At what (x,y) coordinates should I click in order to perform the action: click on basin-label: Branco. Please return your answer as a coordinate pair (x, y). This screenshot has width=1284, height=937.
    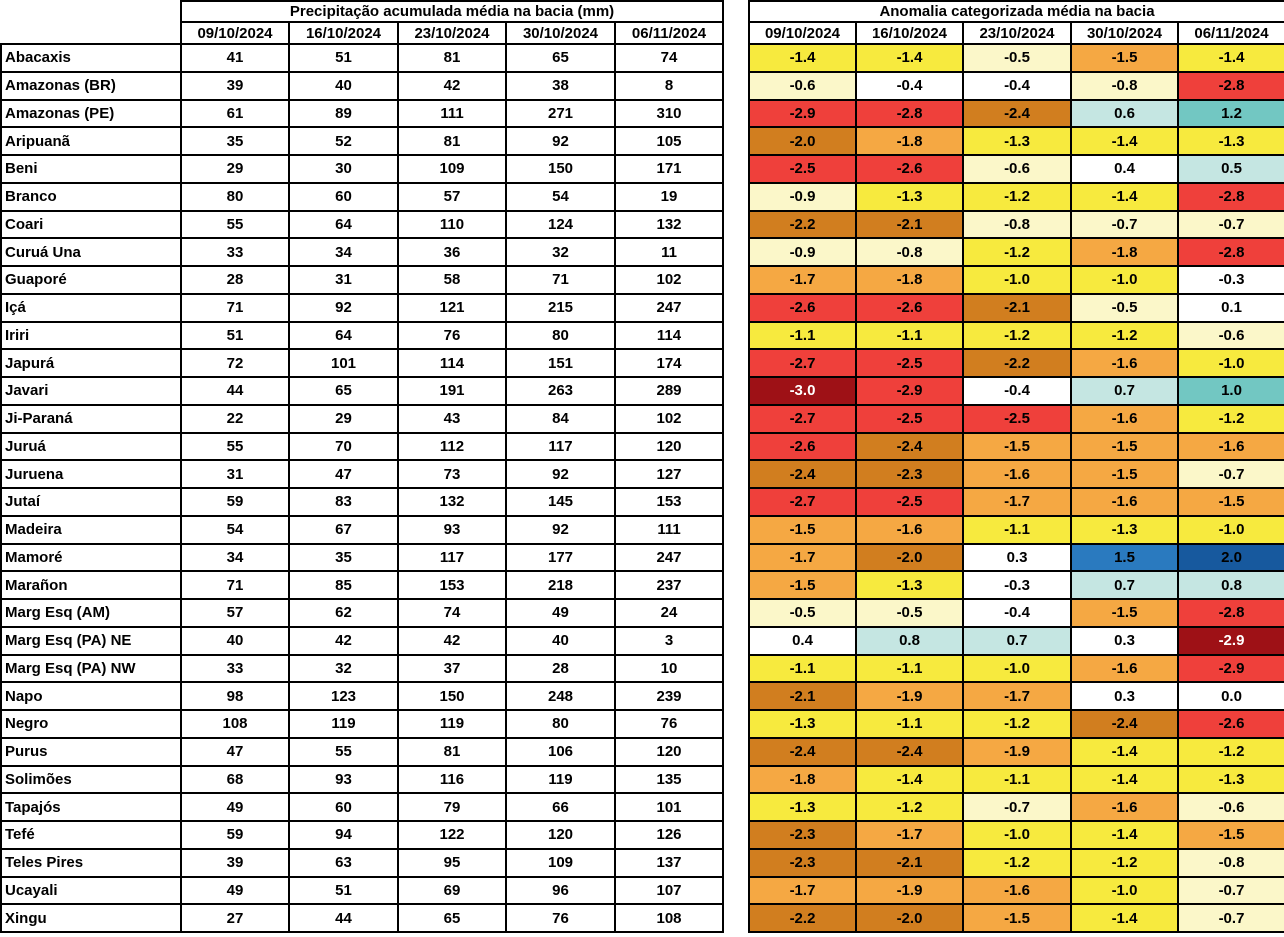
    Looking at the image, I should click on (91, 196).